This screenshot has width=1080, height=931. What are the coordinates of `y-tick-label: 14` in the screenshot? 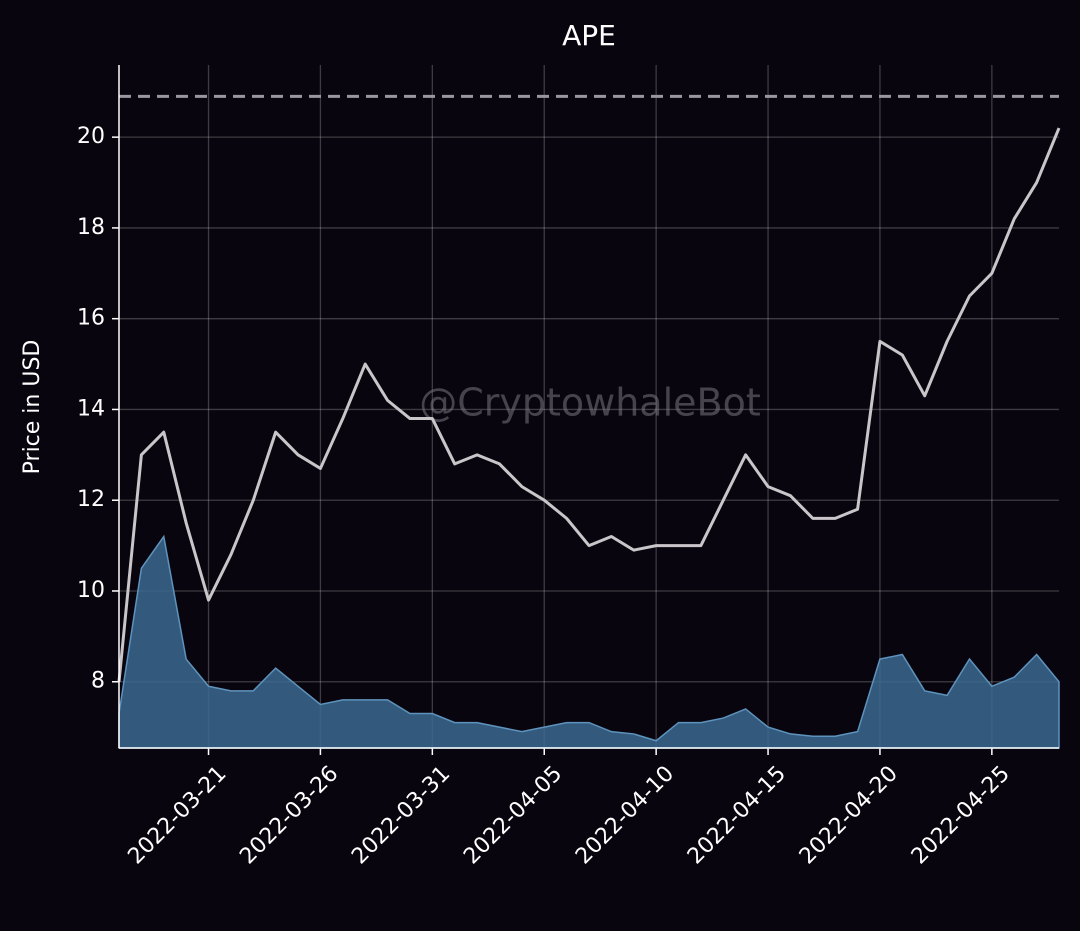 It's located at (91, 408).